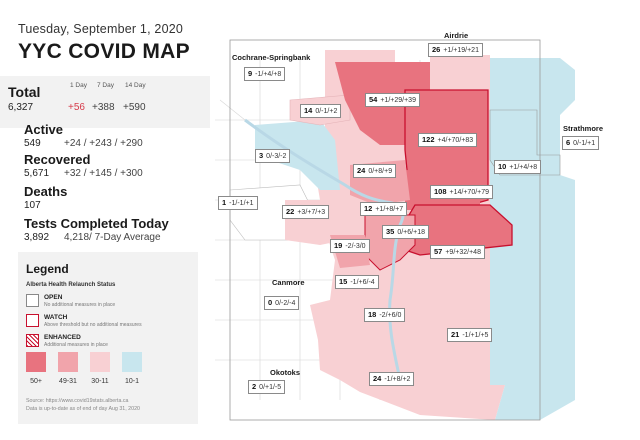 The height and width of the screenshot is (440, 640). I want to click on region-label-far-west: 1 -1/-1/+1, so click(238, 203).